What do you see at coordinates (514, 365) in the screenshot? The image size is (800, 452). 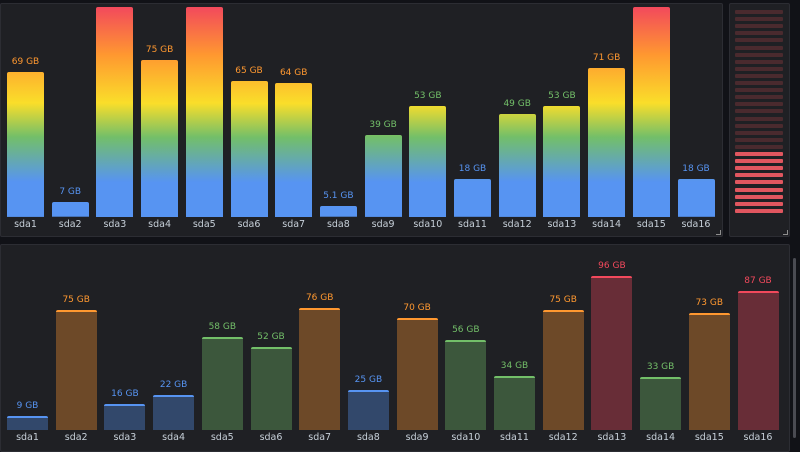 I see `bar-value-label: 34 GB` at bounding box center [514, 365].